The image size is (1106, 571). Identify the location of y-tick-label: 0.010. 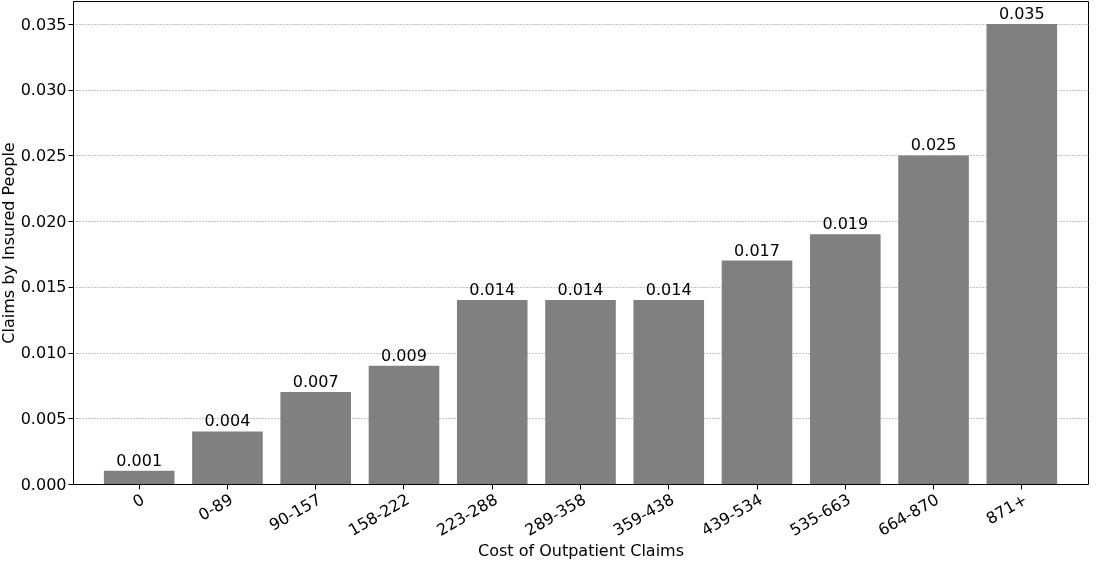
(43, 353).